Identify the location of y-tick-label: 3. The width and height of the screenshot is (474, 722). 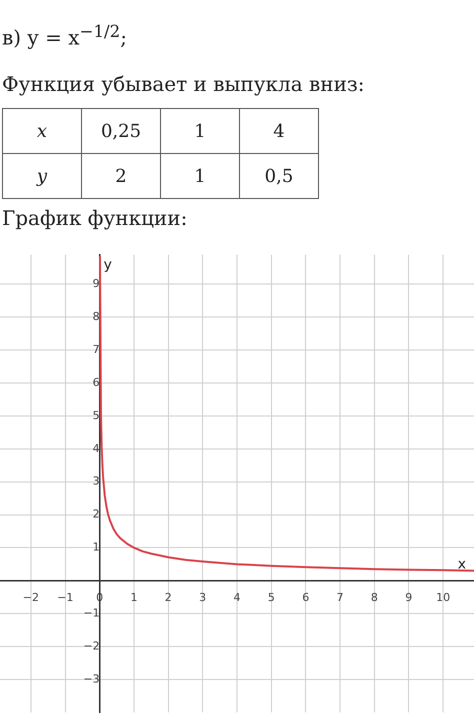
(96, 481).